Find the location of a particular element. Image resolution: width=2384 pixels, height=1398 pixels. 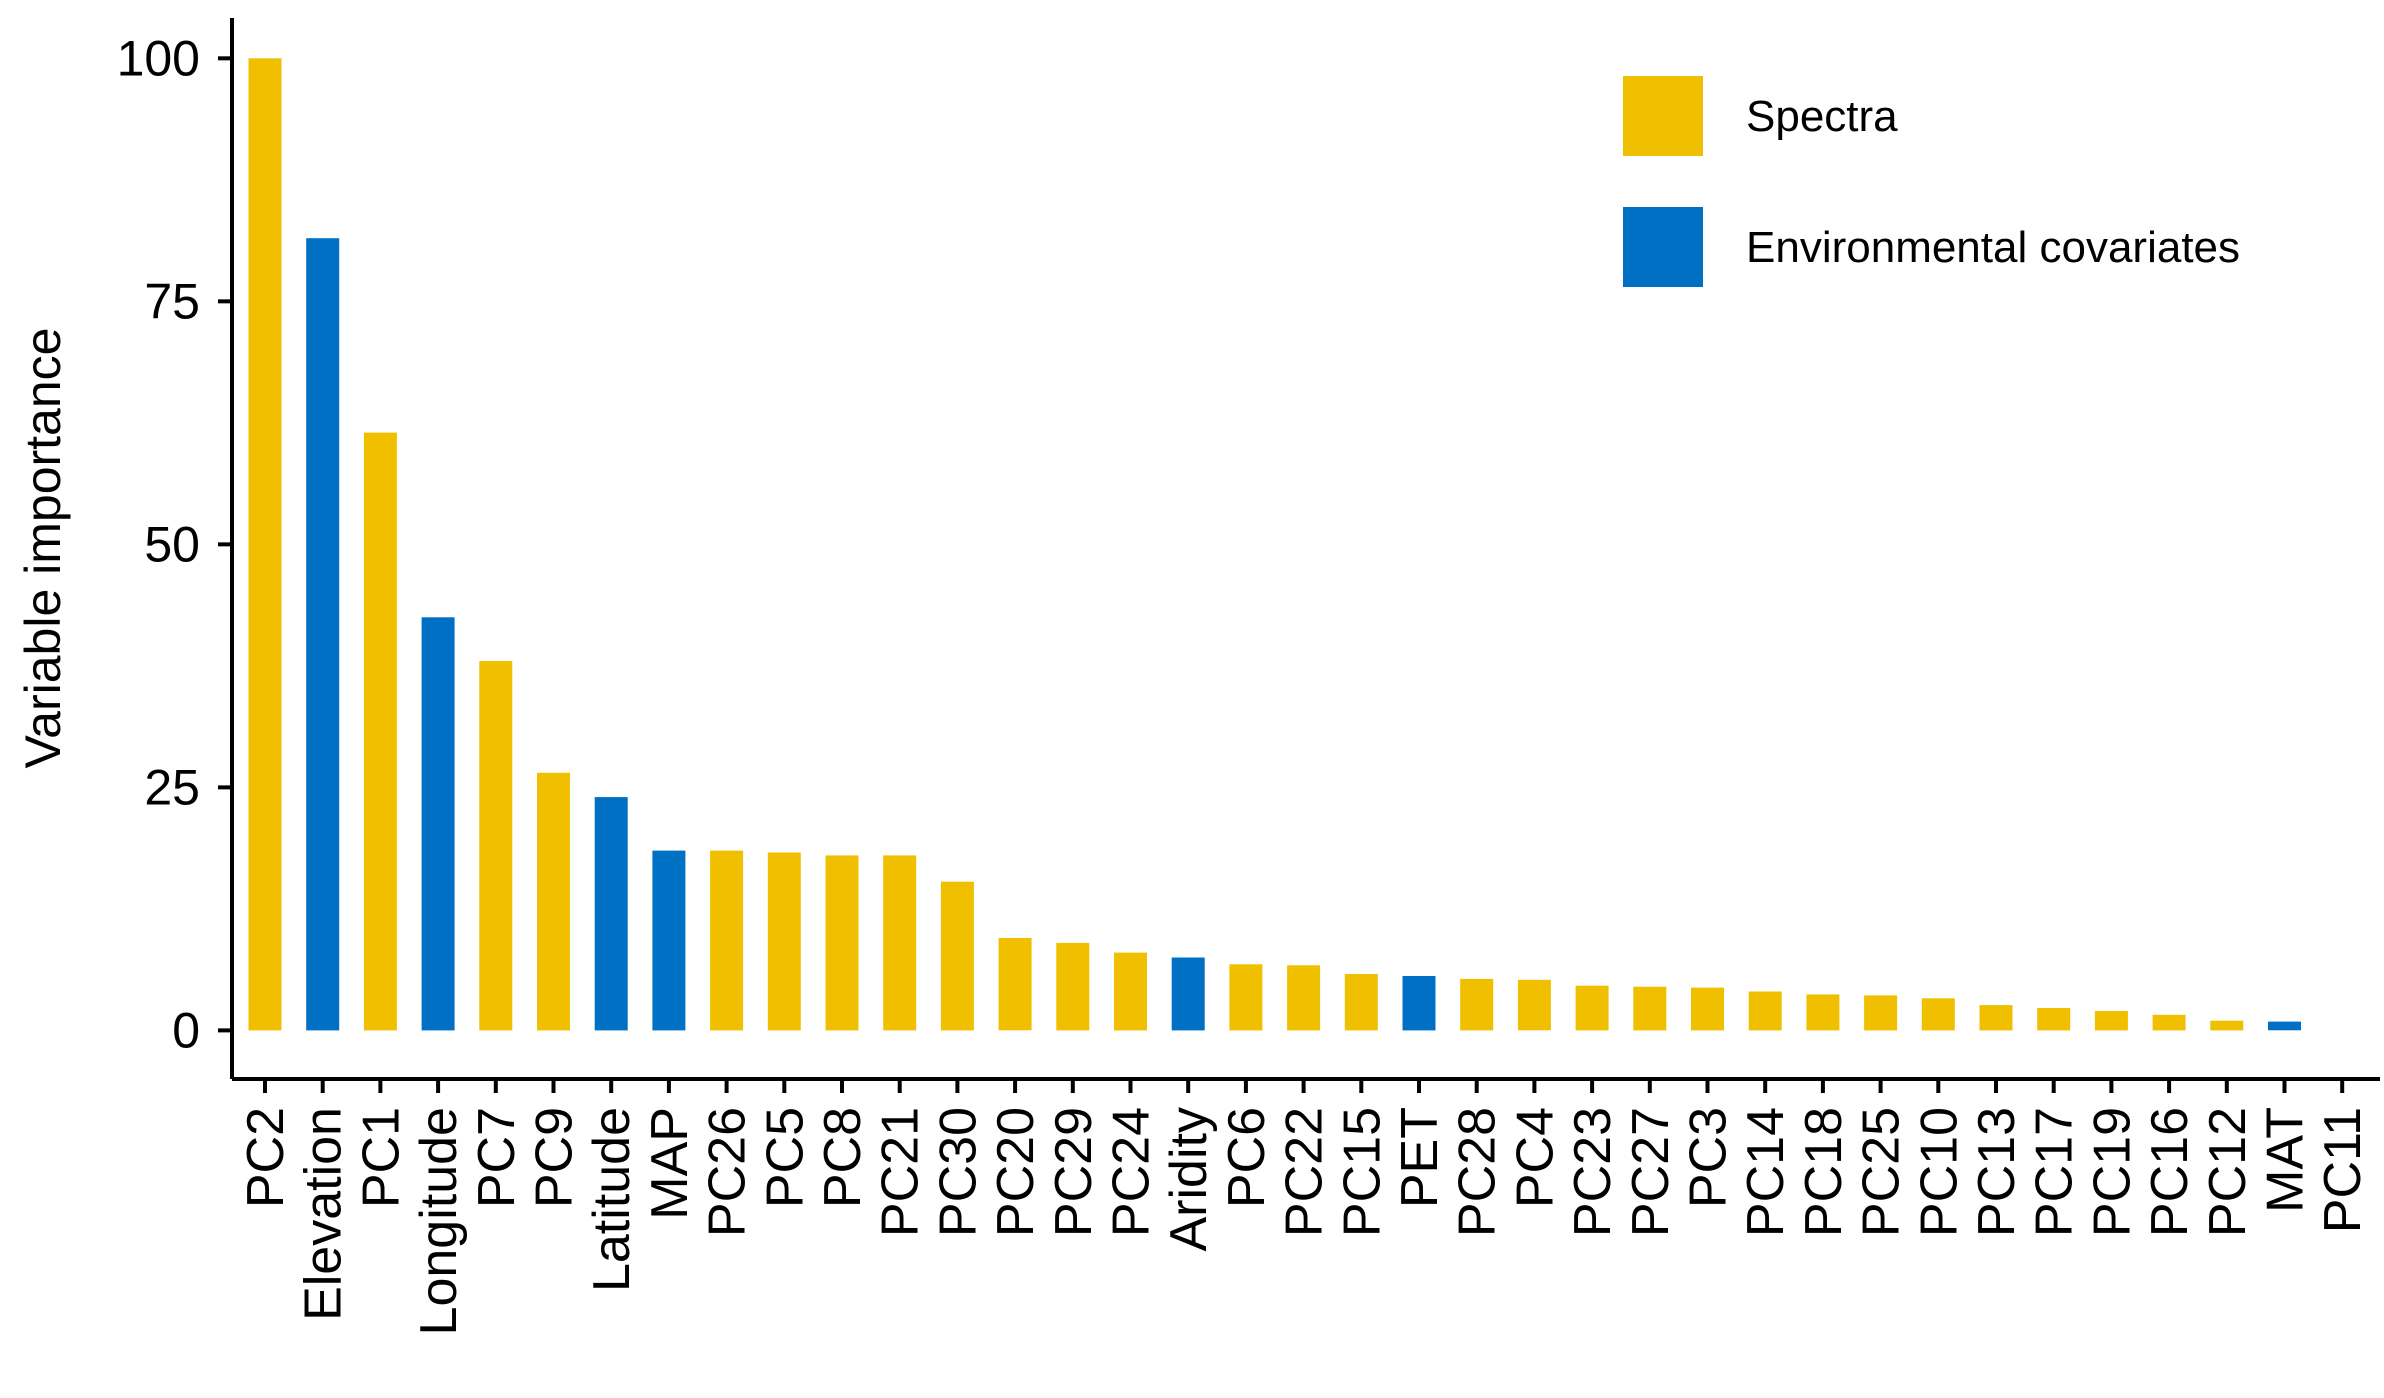

x-tick-label-pc12: PC12 is located at coordinates (2228, 1172).